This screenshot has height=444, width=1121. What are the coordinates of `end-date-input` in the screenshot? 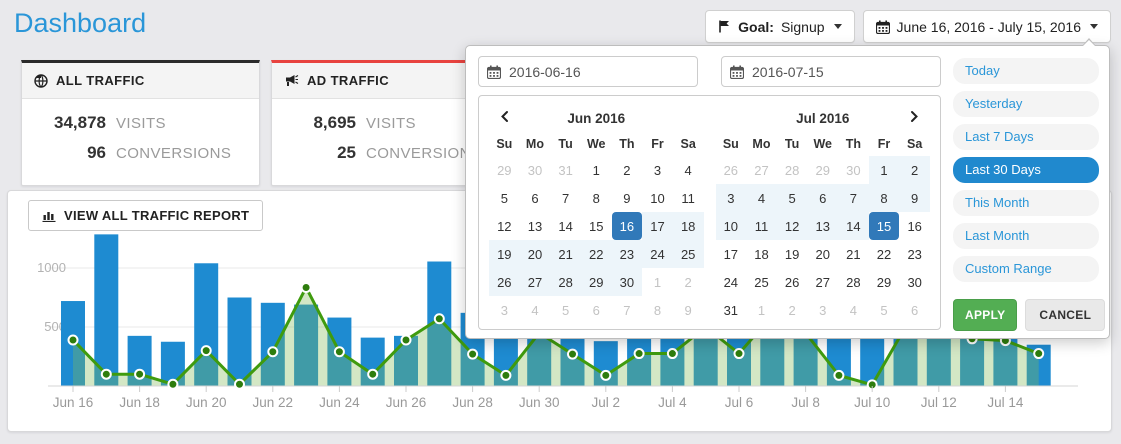 It's located at (846, 71).